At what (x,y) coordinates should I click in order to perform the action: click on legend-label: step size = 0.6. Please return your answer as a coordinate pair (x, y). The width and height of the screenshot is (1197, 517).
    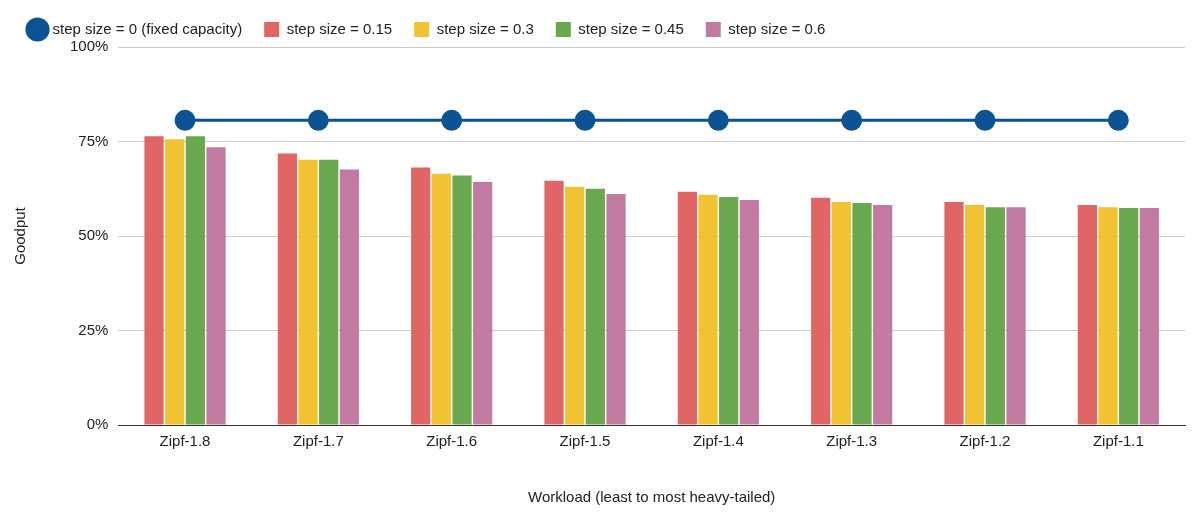
    Looking at the image, I should click on (777, 28).